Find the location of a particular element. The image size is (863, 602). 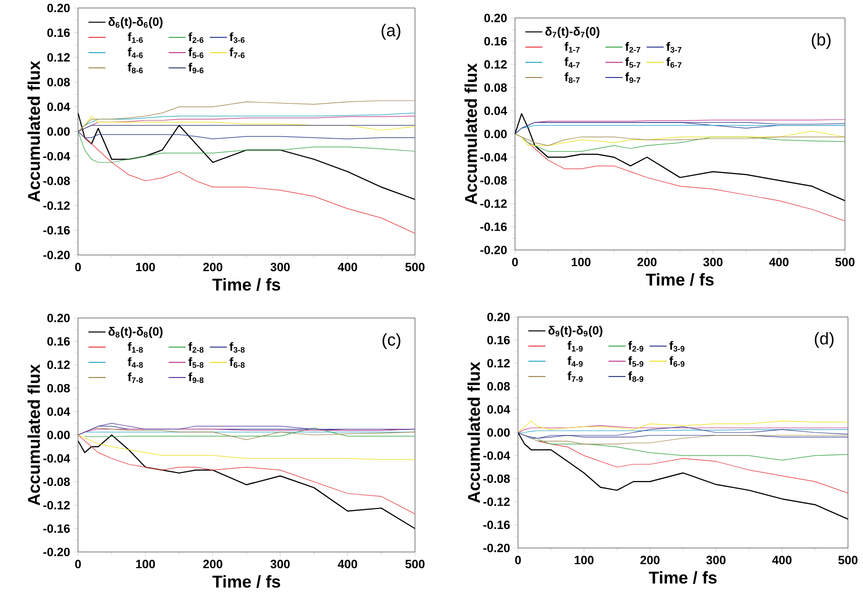

legend-label: δ$_{9}$(t)-δ$_{9}$(0) is located at coordinates (575, 331).